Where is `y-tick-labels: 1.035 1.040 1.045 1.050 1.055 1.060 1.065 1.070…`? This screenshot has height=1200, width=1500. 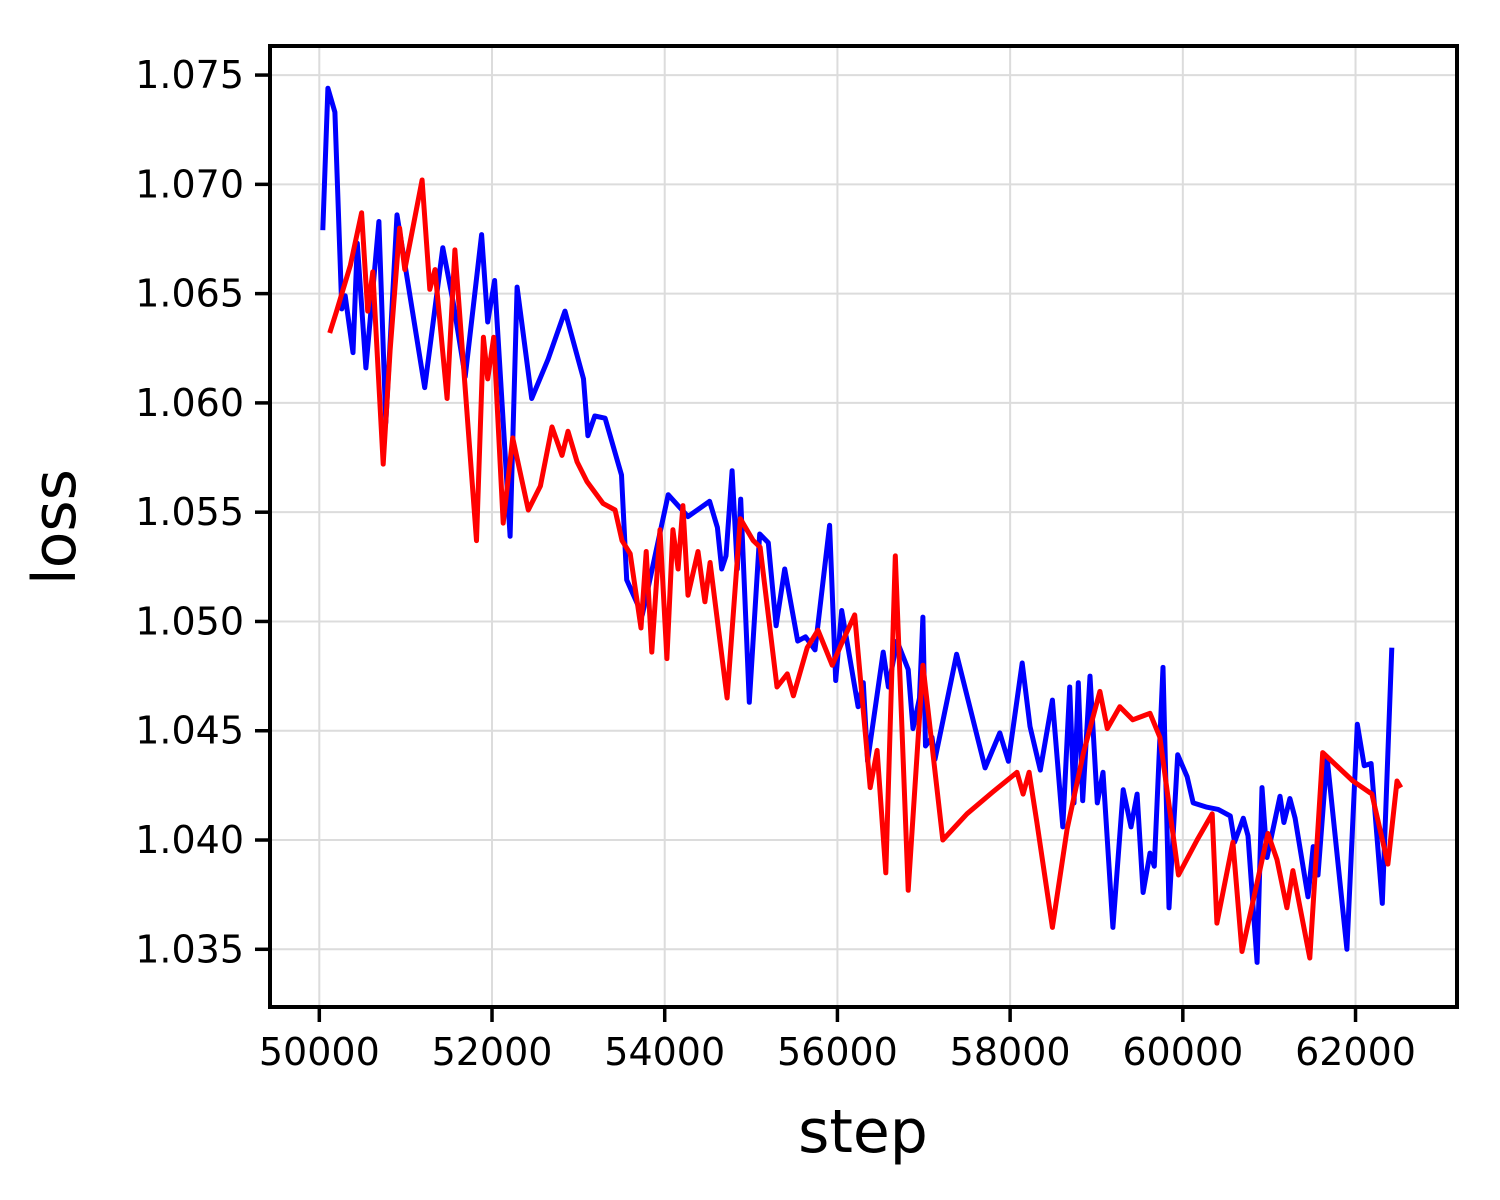 y-tick-labels: 1.035 1.040 1.045 1.050 1.055 1.060 1.065 1.070… is located at coordinates (189, 512).